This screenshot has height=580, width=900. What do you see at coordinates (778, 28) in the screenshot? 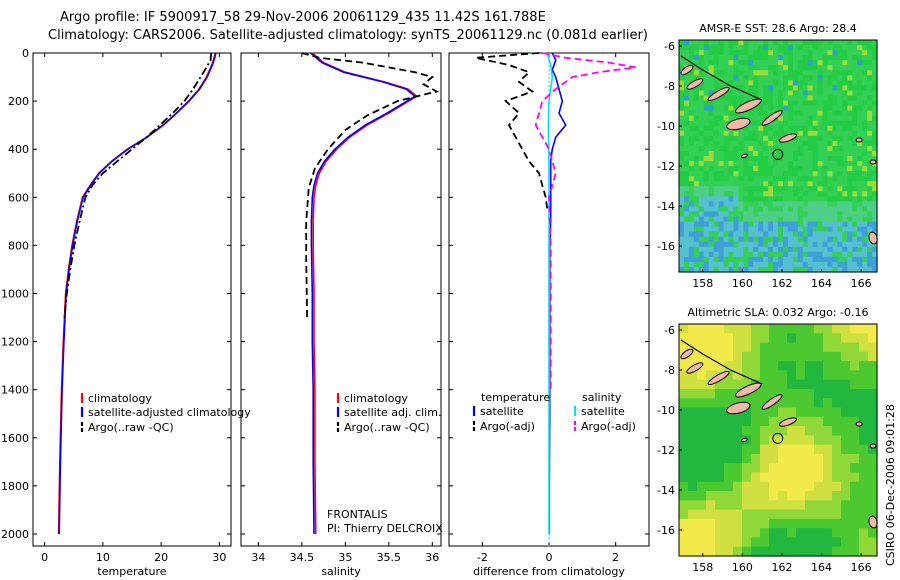
I see `map-title-1: AMSR-E SST: 28.6 Argo: 28.4` at bounding box center [778, 28].